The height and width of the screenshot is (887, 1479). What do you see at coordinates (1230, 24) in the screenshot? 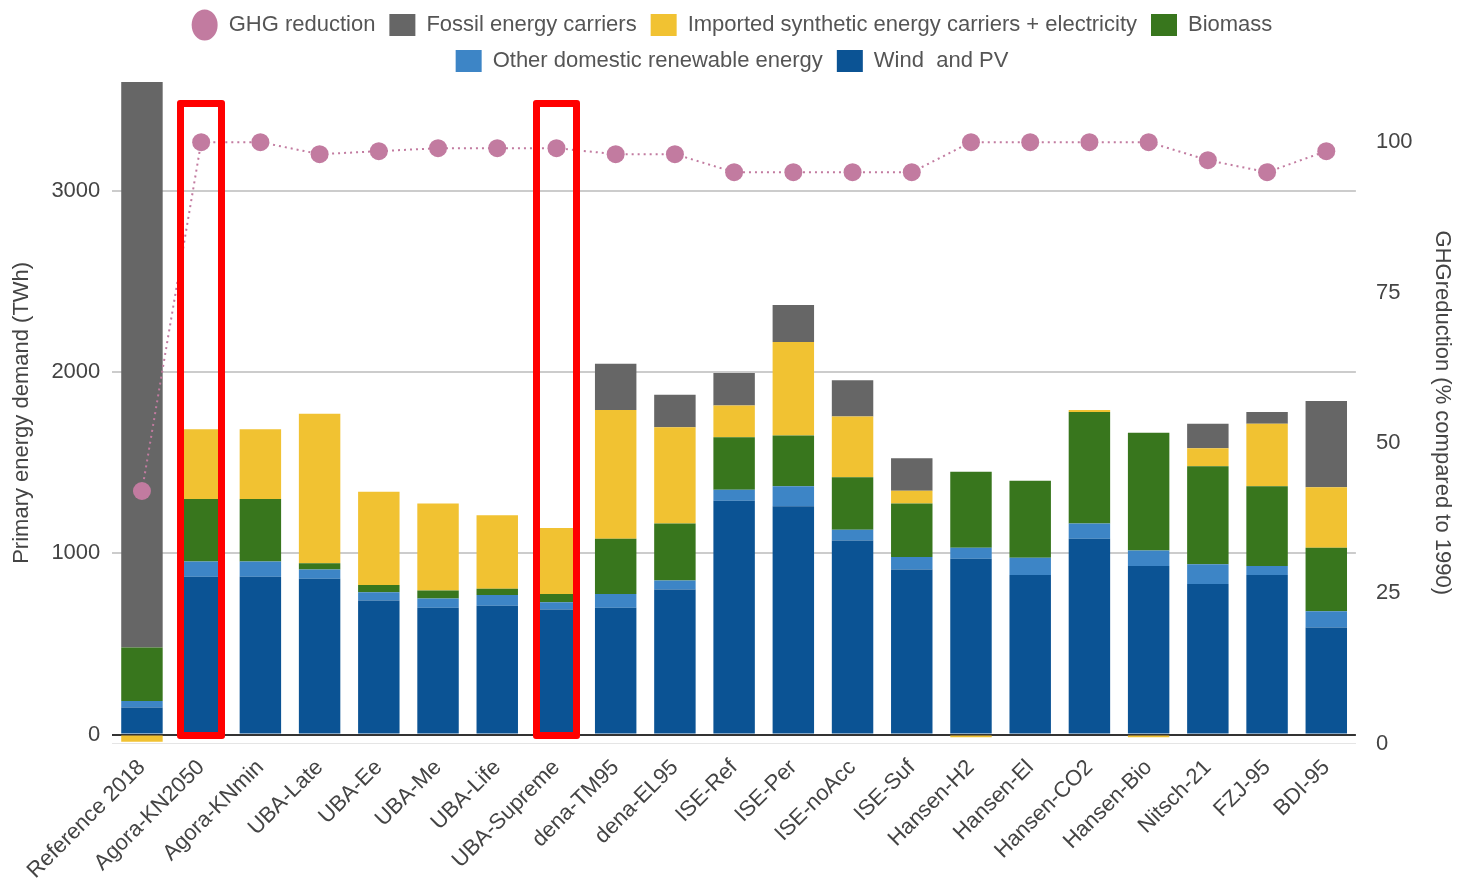
I see `legend-label: Biomass` at bounding box center [1230, 24].